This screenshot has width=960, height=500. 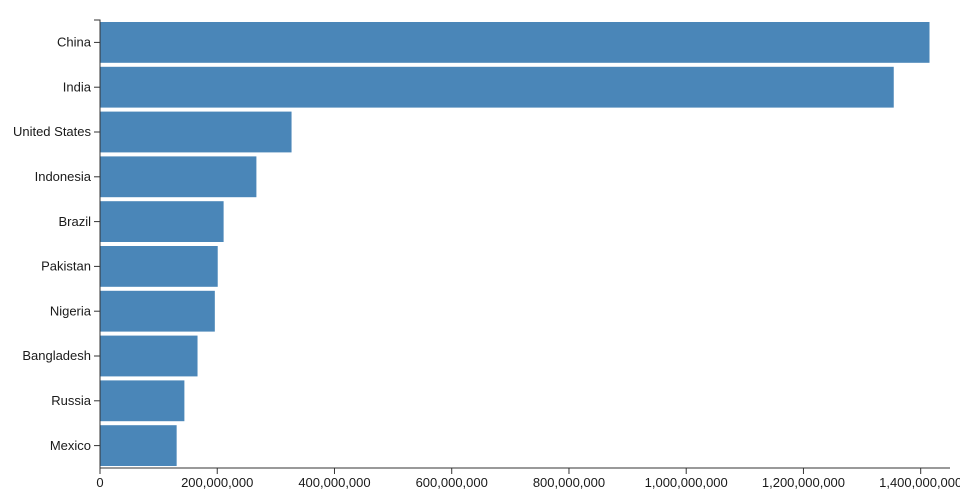 What do you see at coordinates (99, 482) in the screenshot?
I see `x-tick-label: 0` at bounding box center [99, 482].